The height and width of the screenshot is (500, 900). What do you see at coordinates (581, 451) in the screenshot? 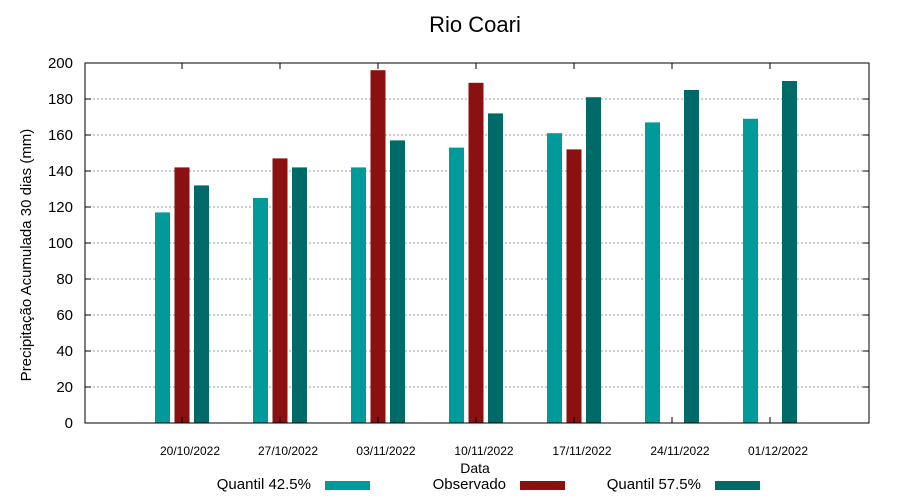
I see `x-tick-label: 17/11/2022` at bounding box center [581, 451].